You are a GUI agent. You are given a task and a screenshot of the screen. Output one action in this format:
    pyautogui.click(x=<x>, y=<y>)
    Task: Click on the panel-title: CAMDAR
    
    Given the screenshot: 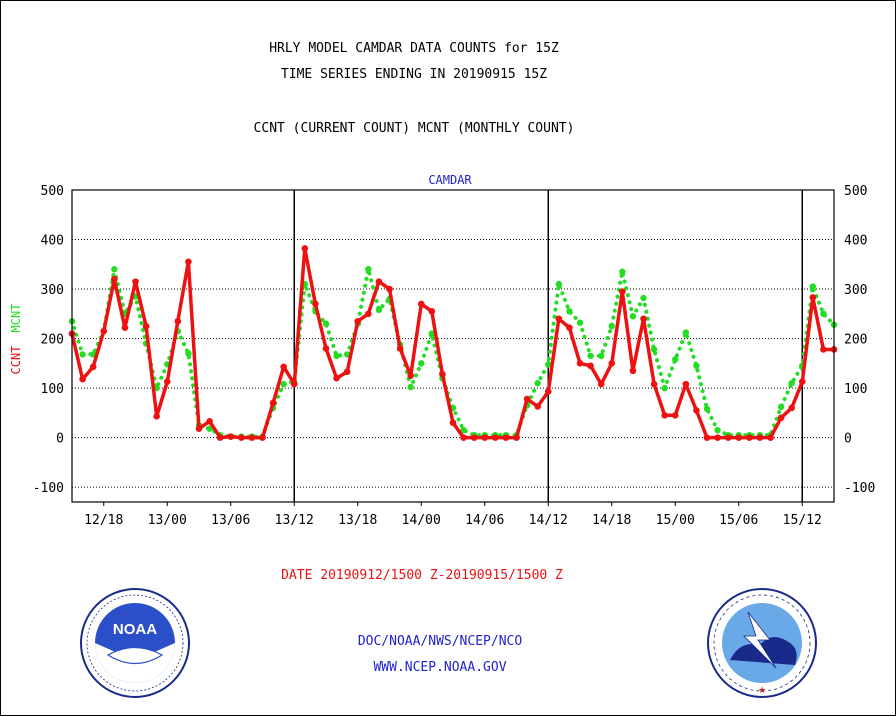 What is the action you would take?
    pyautogui.click(x=450, y=180)
    